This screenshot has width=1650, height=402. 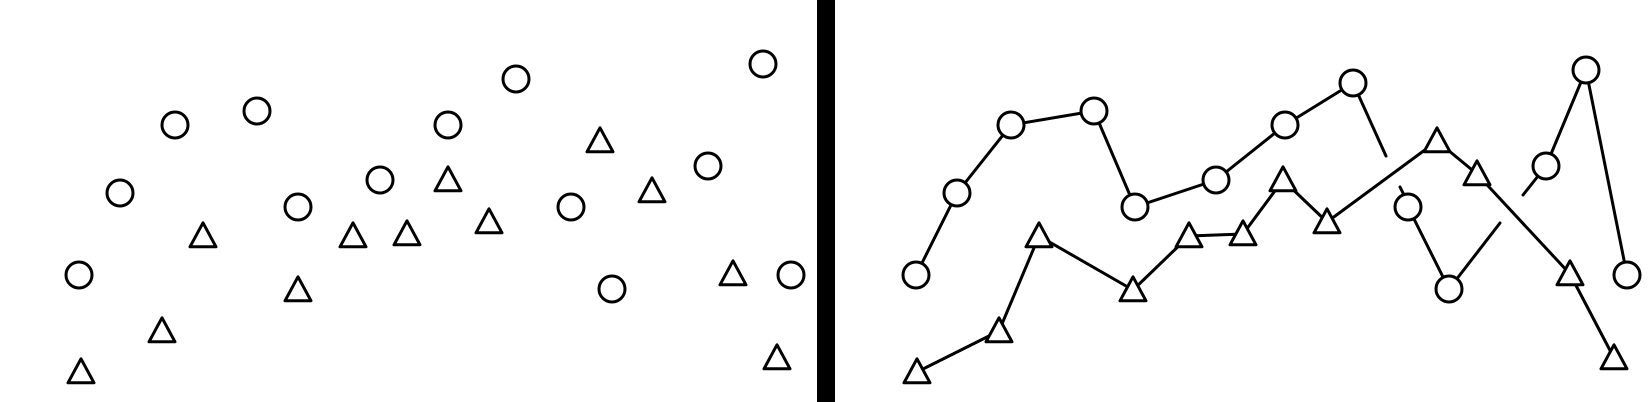 What do you see at coordinates (826, 201) in the screenshot?
I see `panel-divider` at bounding box center [826, 201].